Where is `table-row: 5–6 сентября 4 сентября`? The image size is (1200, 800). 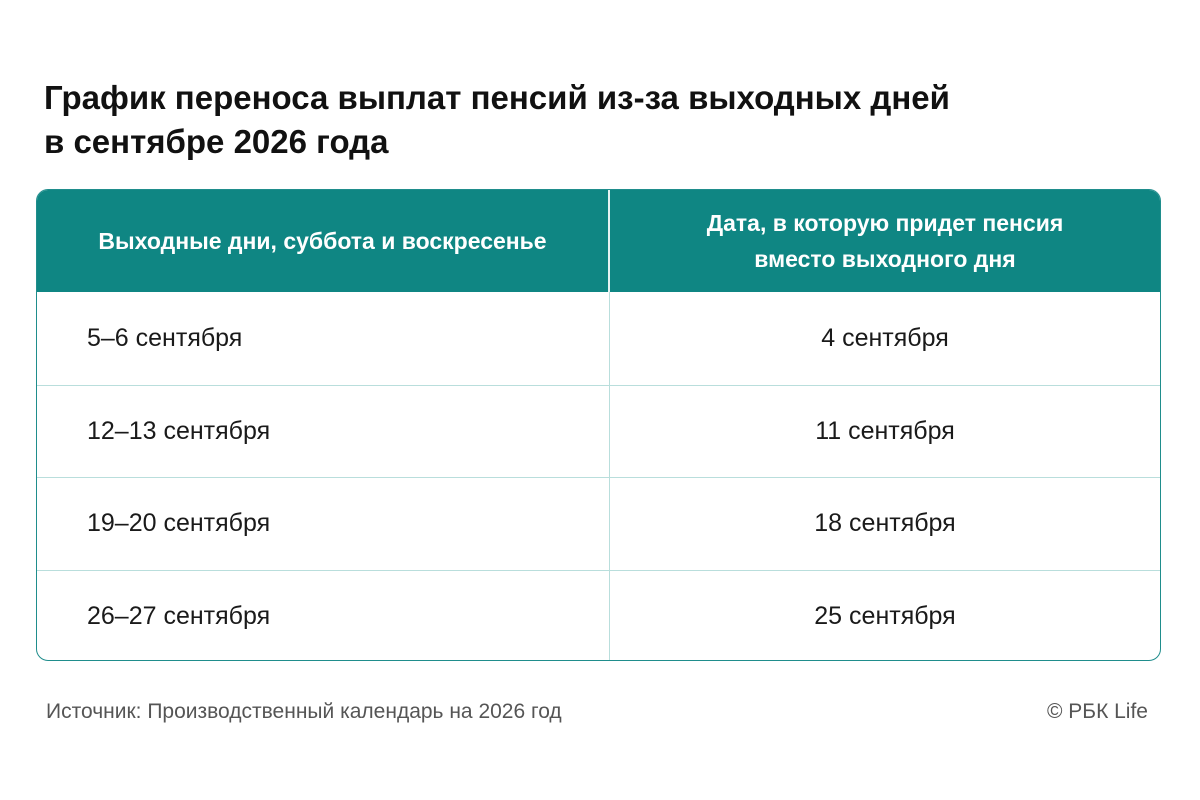 table-row: 5–6 сентября 4 сентября is located at coordinates (598, 338).